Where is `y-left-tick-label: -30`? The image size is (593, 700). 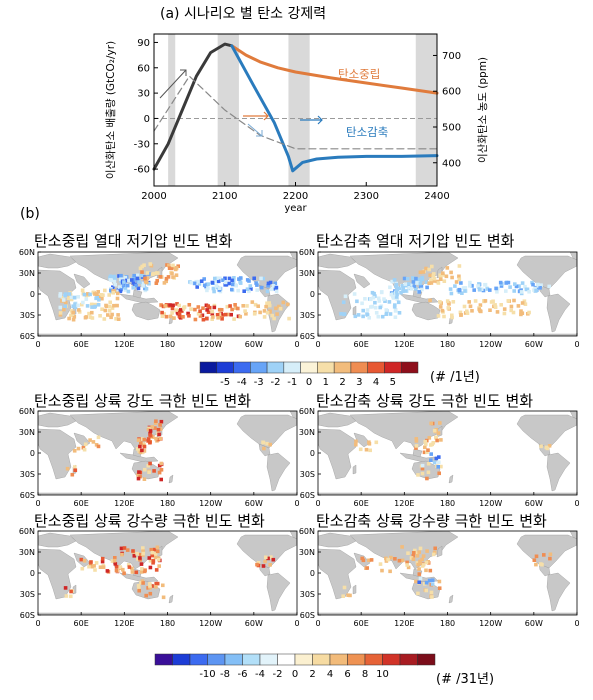 y-left-tick-label: -30 is located at coordinates (142, 144).